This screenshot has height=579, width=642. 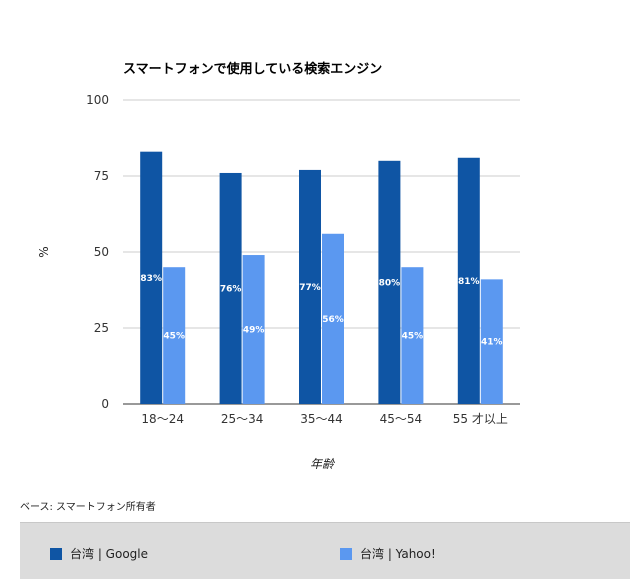 What do you see at coordinates (44, 251) in the screenshot?
I see `y-axis-label: %` at bounding box center [44, 251].